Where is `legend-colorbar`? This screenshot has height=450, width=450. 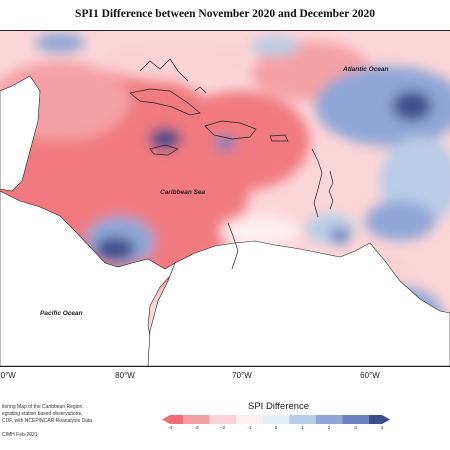 legend-colorbar is located at coordinates (276, 419).